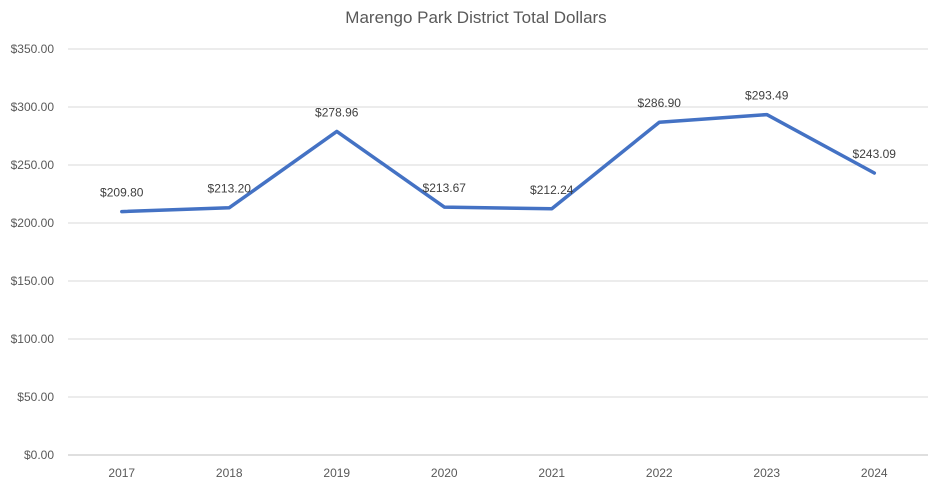 The image size is (928, 488). I want to click on data-label: $213.67, so click(445, 188).